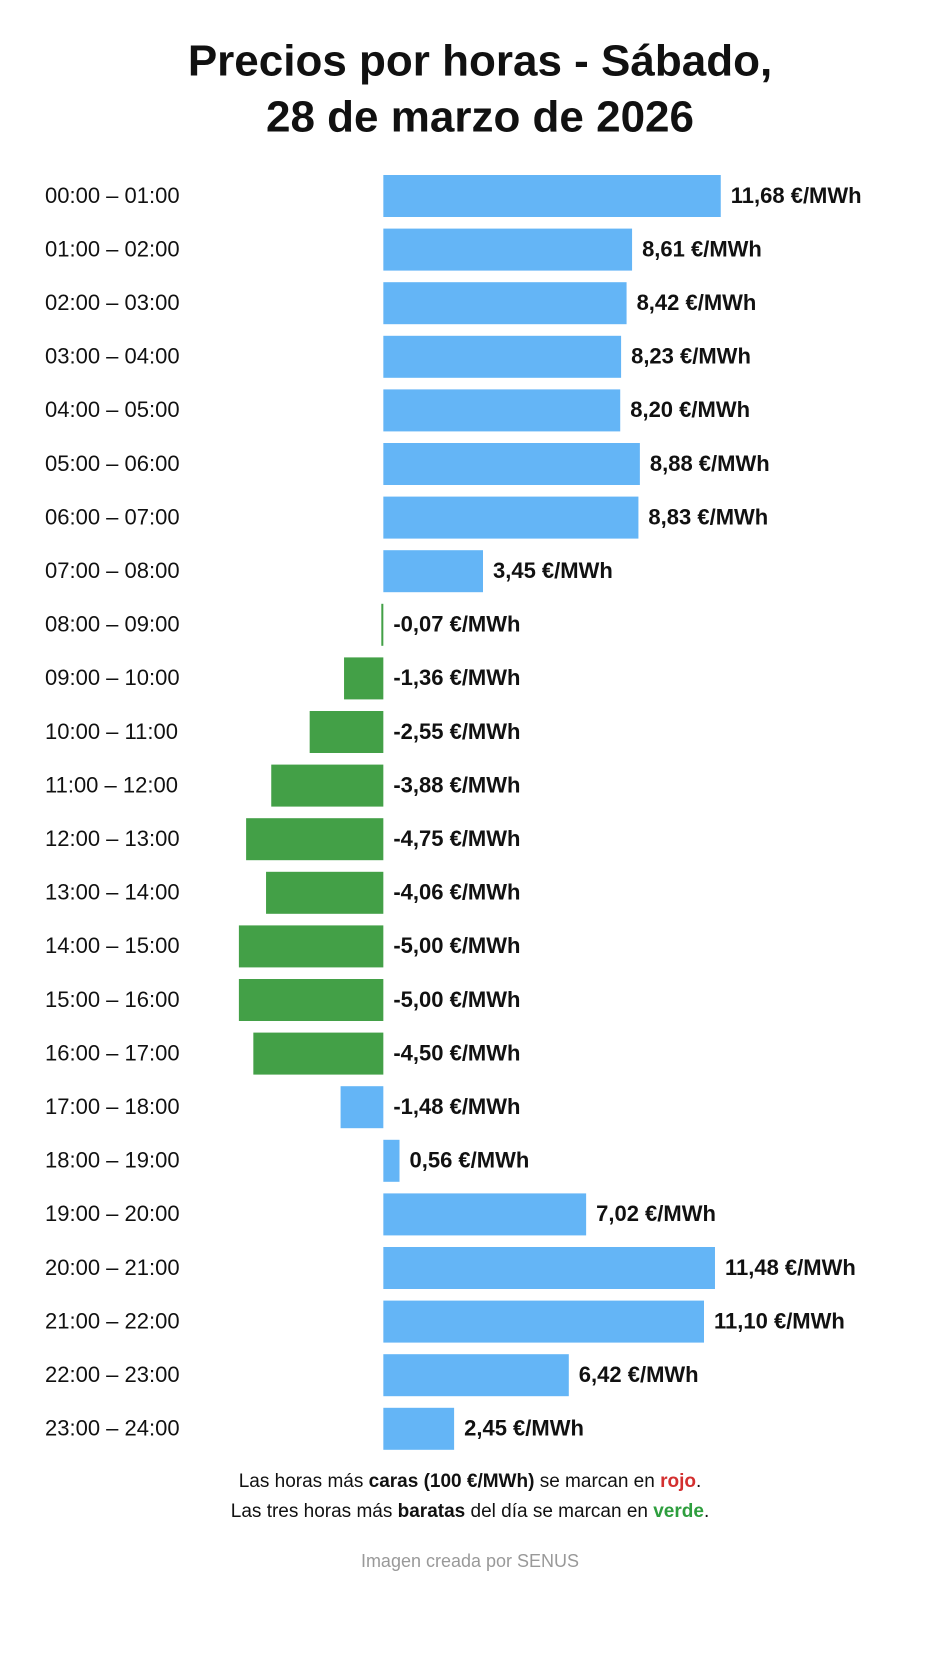 Image resolution: width=940 pixels, height=1672 pixels. What do you see at coordinates (456, 838) in the screenshot?
I see `value-label: -4,75 €/MWh` at bounding box center [456, 838].